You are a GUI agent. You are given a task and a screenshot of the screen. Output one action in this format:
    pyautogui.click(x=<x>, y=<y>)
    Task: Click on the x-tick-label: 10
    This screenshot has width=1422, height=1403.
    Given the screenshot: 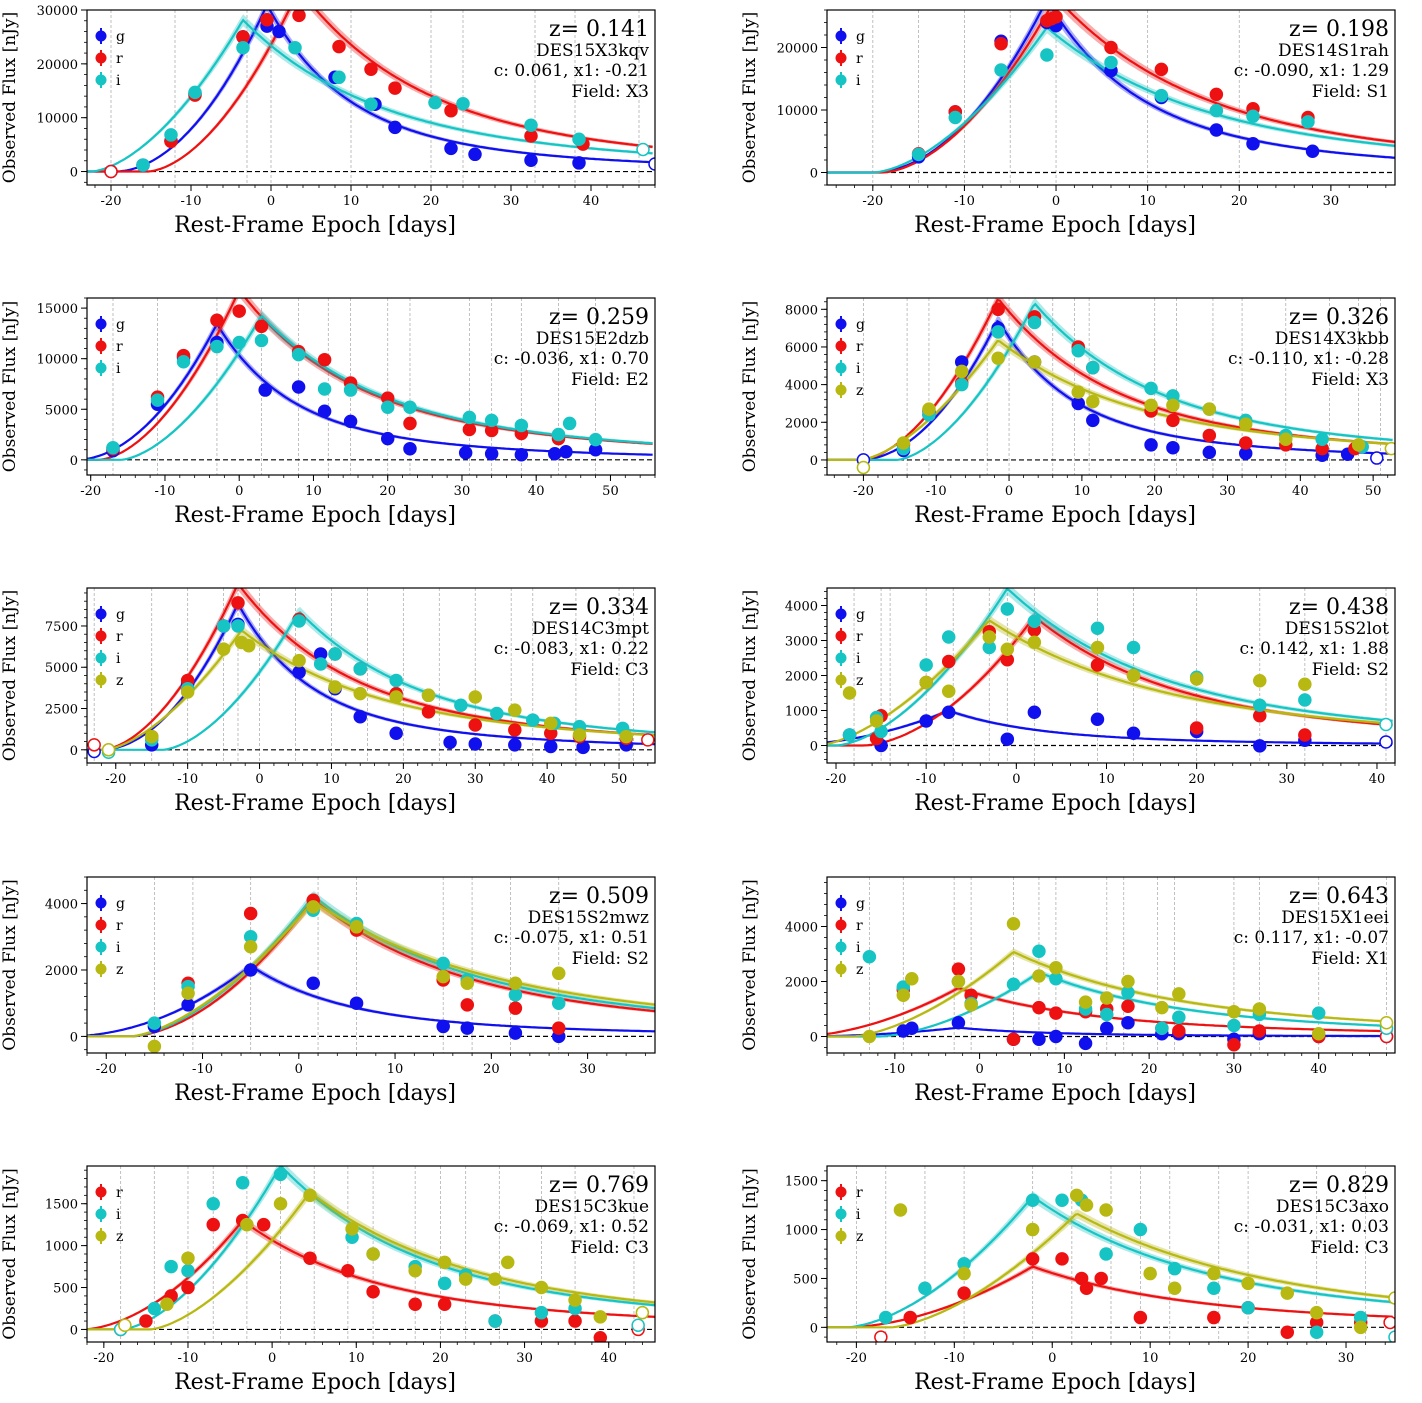 What is the action you would take?
    pyautogui.click(x=331, y=779)
    